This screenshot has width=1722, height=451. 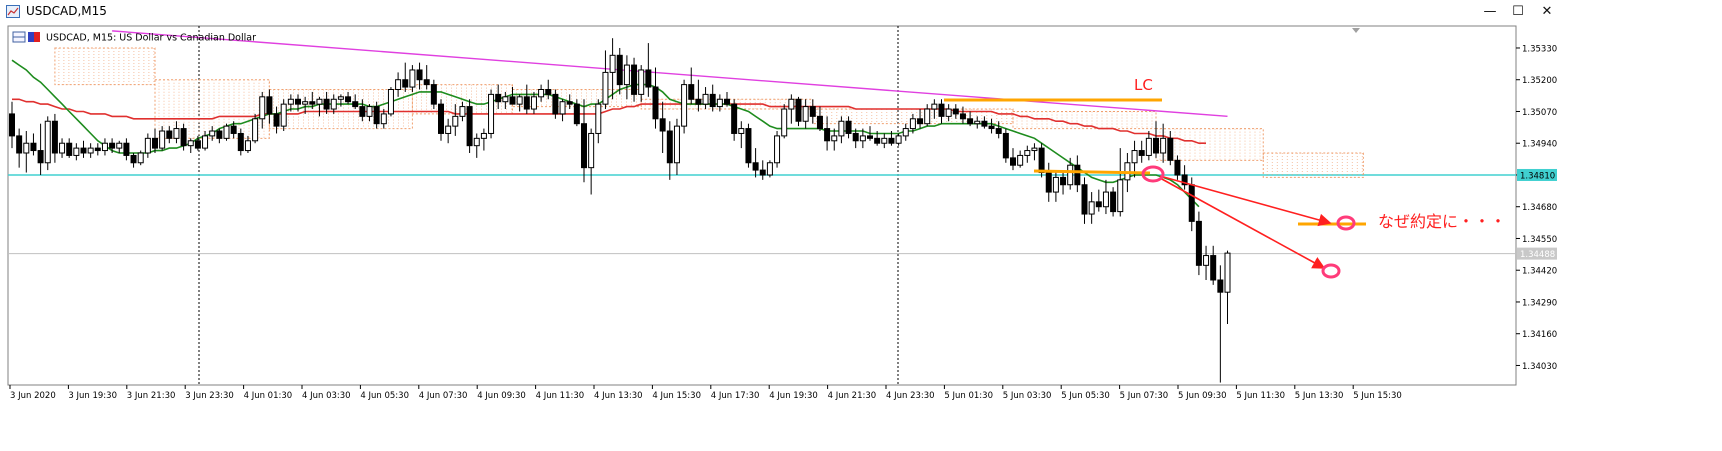 What do you see at coordinates (676, 396) in the screenshot?
I see `time-tick-label: 4 Jun 15:30` at bounding box center [676, 396].